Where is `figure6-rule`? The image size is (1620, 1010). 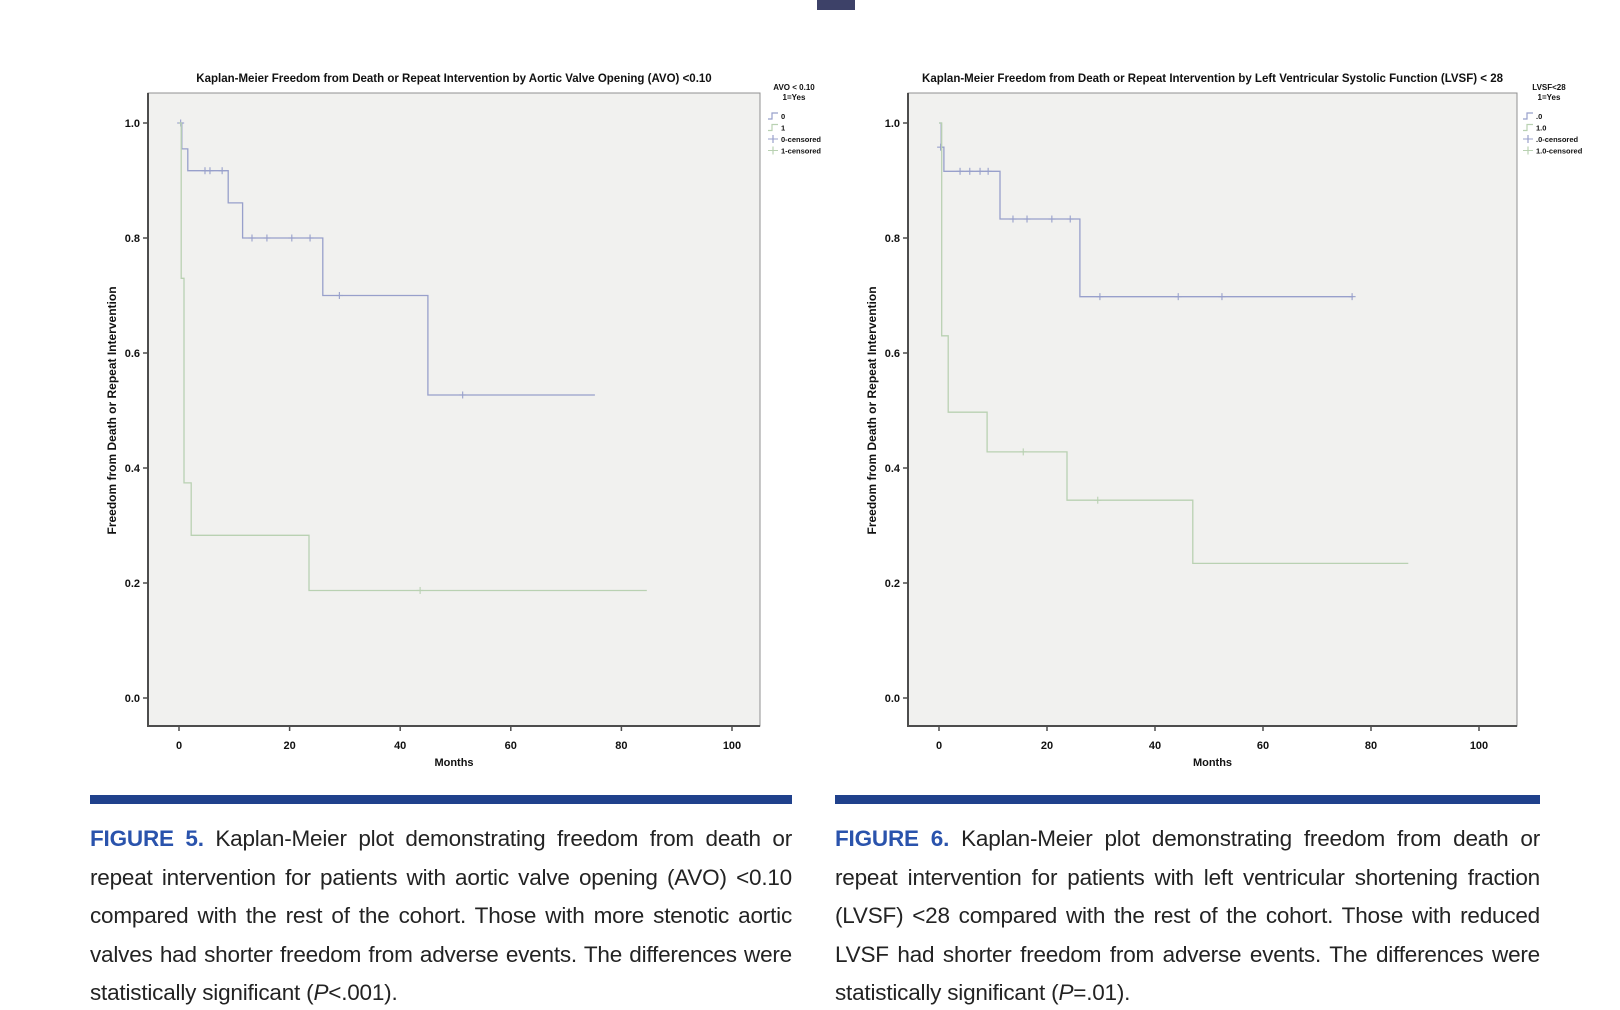 figure6-rule is located at coordinates (1187, 799).